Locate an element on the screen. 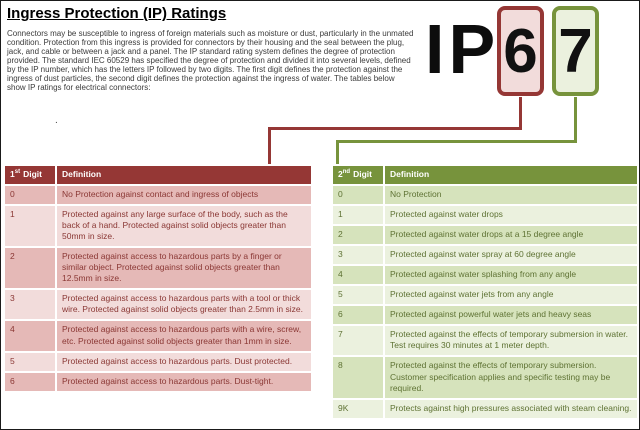 This screenshot has height=430, width=640. green-connector-line-horizontal is located at coordinates (456, 141).